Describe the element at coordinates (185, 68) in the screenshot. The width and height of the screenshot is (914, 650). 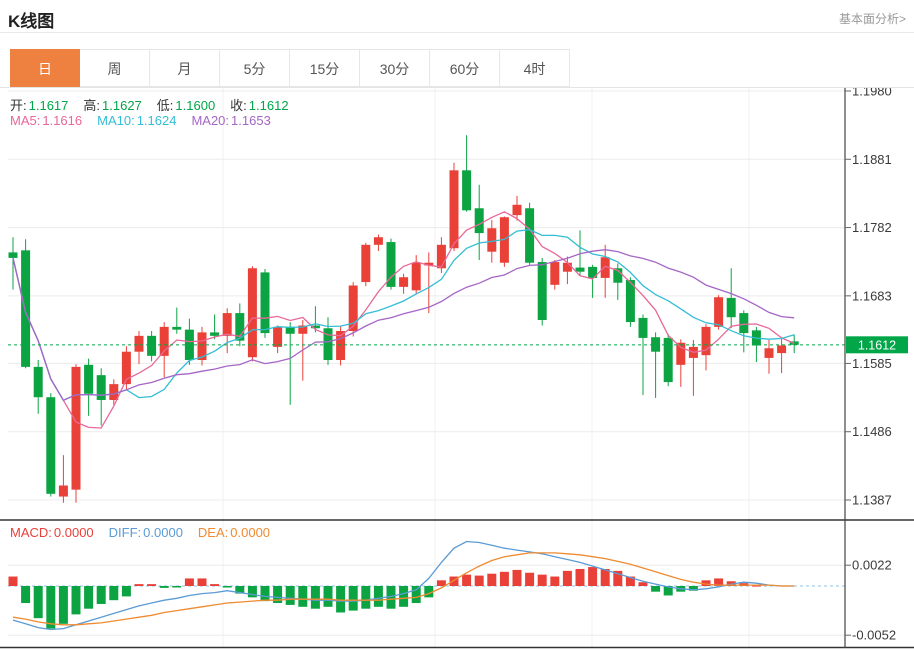
I see `tab-month: 月` at that location.